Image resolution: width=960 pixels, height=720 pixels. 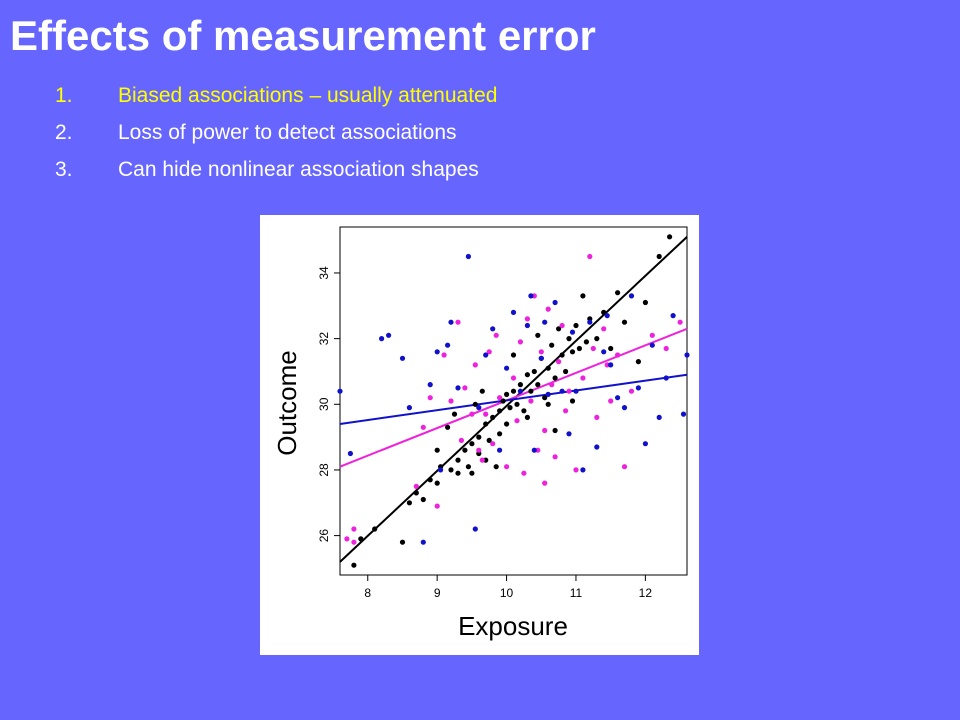 I want to click on bullet-text: Biased associations – usually attenuated, so click(x=308, y=95).